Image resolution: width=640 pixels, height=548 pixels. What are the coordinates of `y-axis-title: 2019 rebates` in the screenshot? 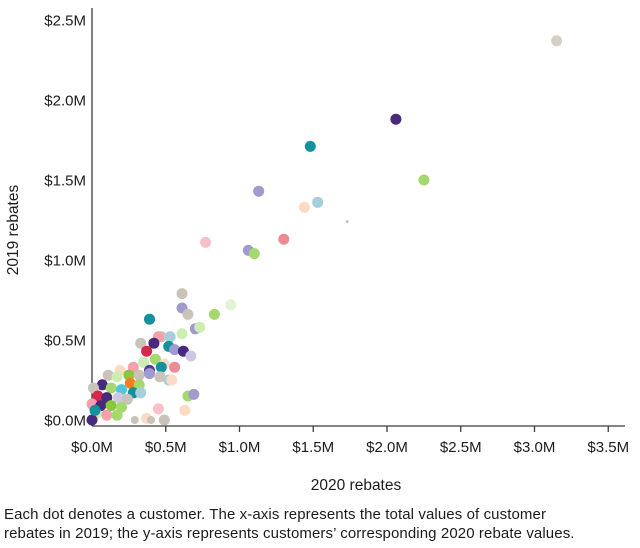 It's located at (13, 230).